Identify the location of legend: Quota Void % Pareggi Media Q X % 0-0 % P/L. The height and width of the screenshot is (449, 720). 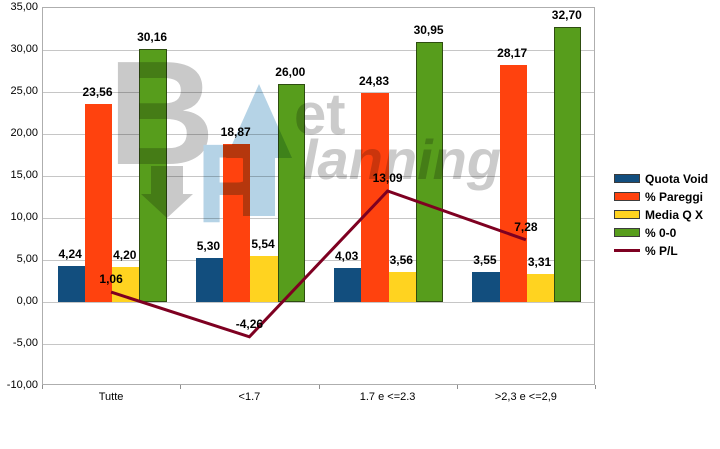
(661, 215).